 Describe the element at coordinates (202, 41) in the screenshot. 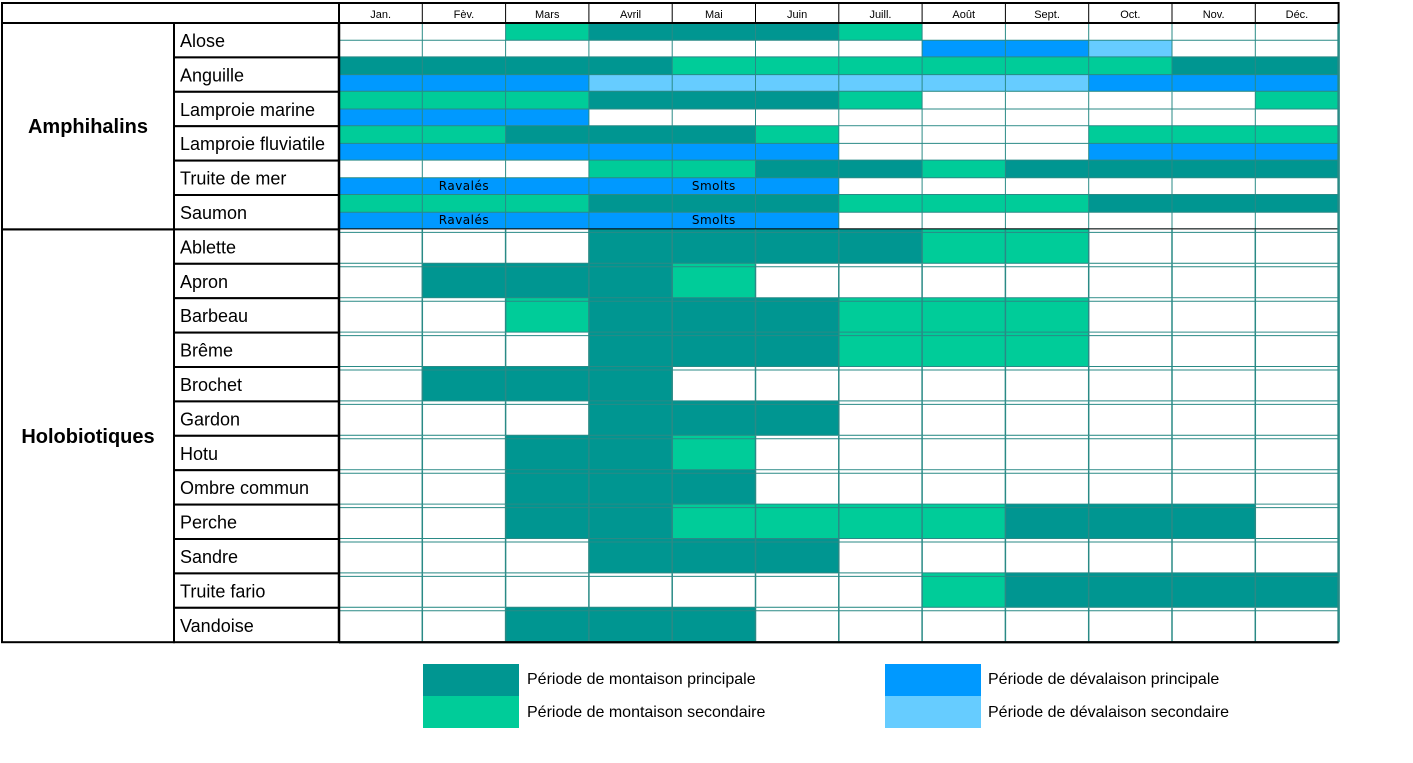

I see `species-label: Alose` at that location.